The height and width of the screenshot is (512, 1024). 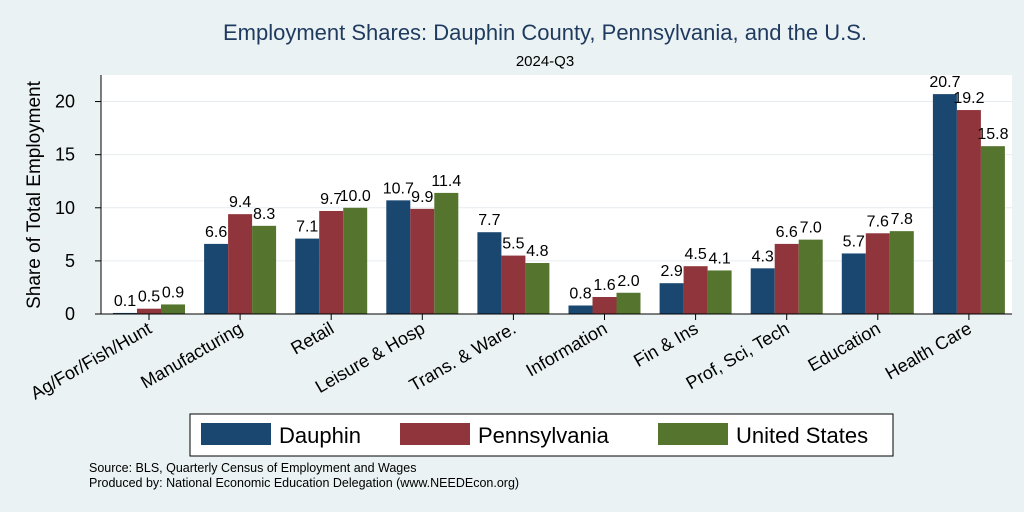 I want to click on x-category-label: Information, so click(x=567, y=349).